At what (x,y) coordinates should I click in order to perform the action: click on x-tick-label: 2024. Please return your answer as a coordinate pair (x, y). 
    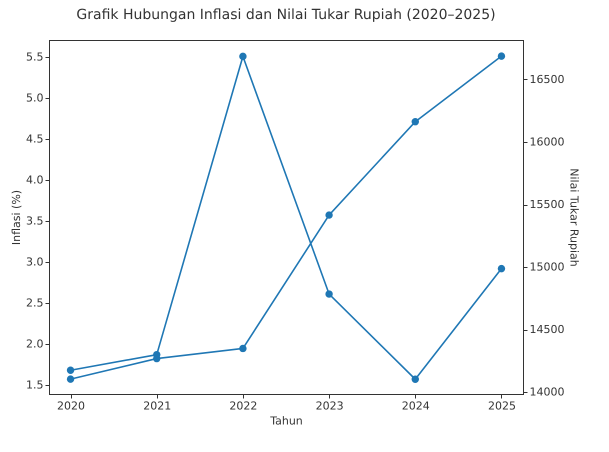
    Looking at the image, I should click on (416, 406).